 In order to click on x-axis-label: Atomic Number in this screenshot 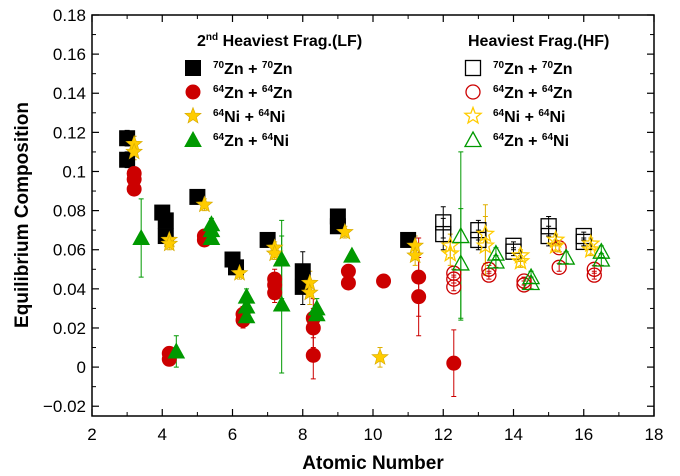, I will do `click(373, 463)`.